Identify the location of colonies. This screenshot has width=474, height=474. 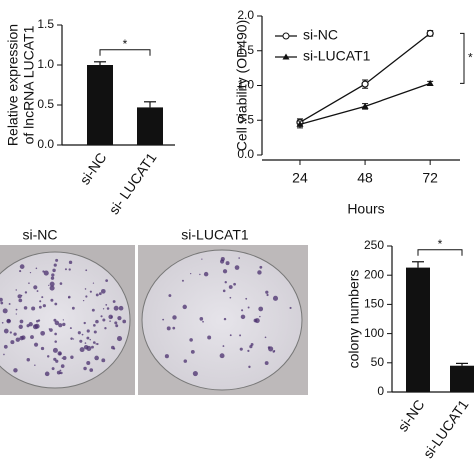
(63, 317).